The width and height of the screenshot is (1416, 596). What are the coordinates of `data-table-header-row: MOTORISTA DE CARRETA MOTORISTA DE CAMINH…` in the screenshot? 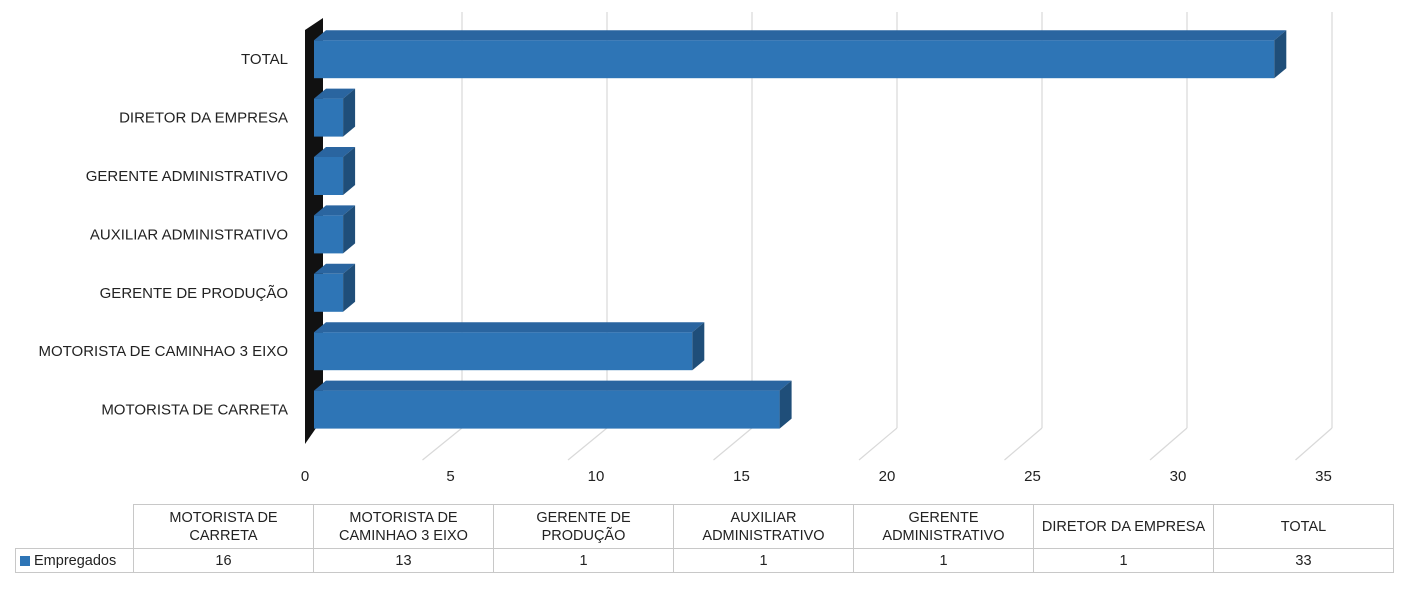 It's located at (704, 526).